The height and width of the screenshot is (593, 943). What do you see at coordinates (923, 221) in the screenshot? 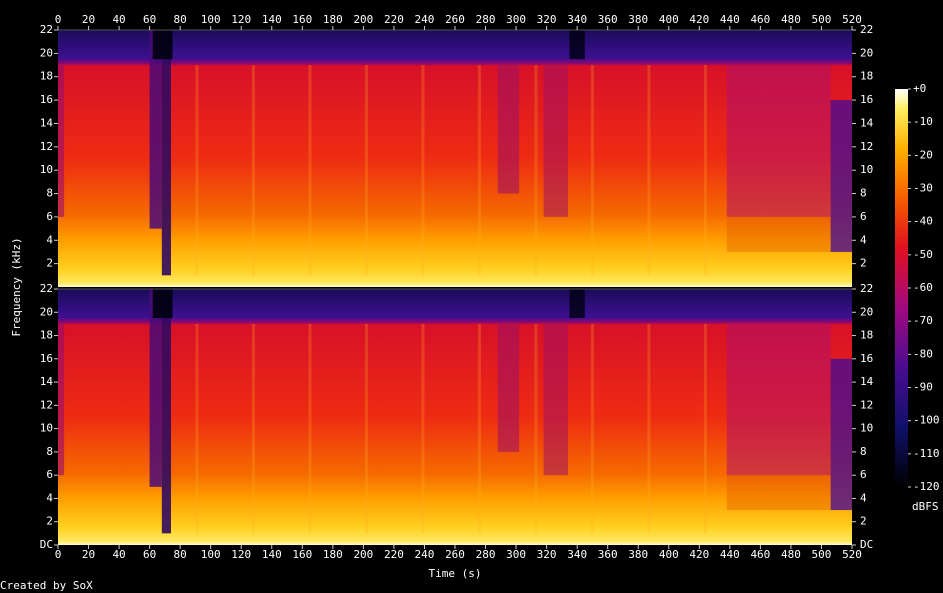
I see `colorbar-tick-label: -40` at bounding box center [923, 221].